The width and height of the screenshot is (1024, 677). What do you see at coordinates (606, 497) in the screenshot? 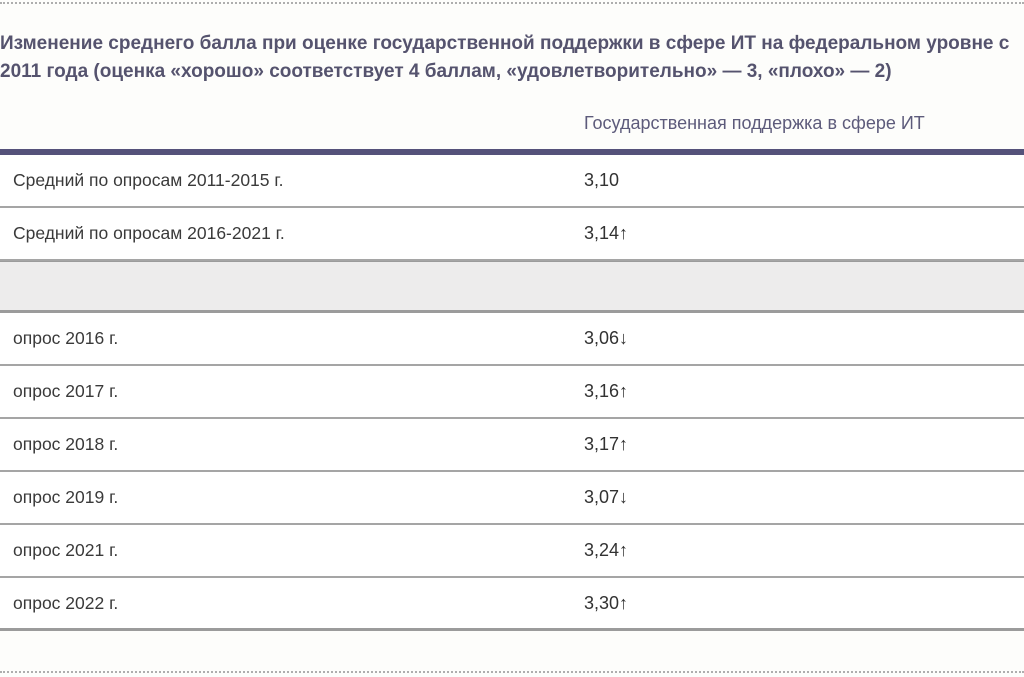
I see `row-value: 3,07↓` at bounding box center [606, 497].